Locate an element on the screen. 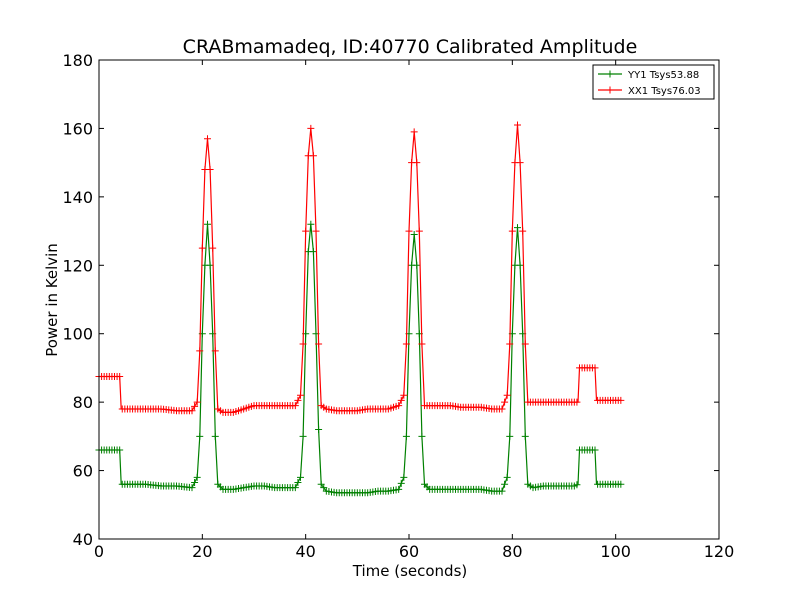  y-tick-label: 140 is located at coordinates (77, 197).